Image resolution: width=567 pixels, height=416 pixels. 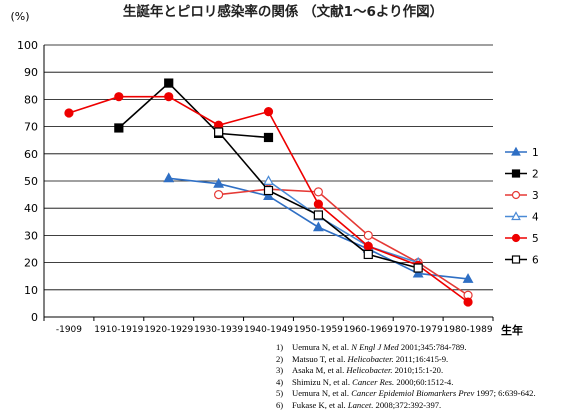 What do you see at coordinates (535, 261) in the screenshot?
I see `legend-label: 6` at bounding box center [535, 261].